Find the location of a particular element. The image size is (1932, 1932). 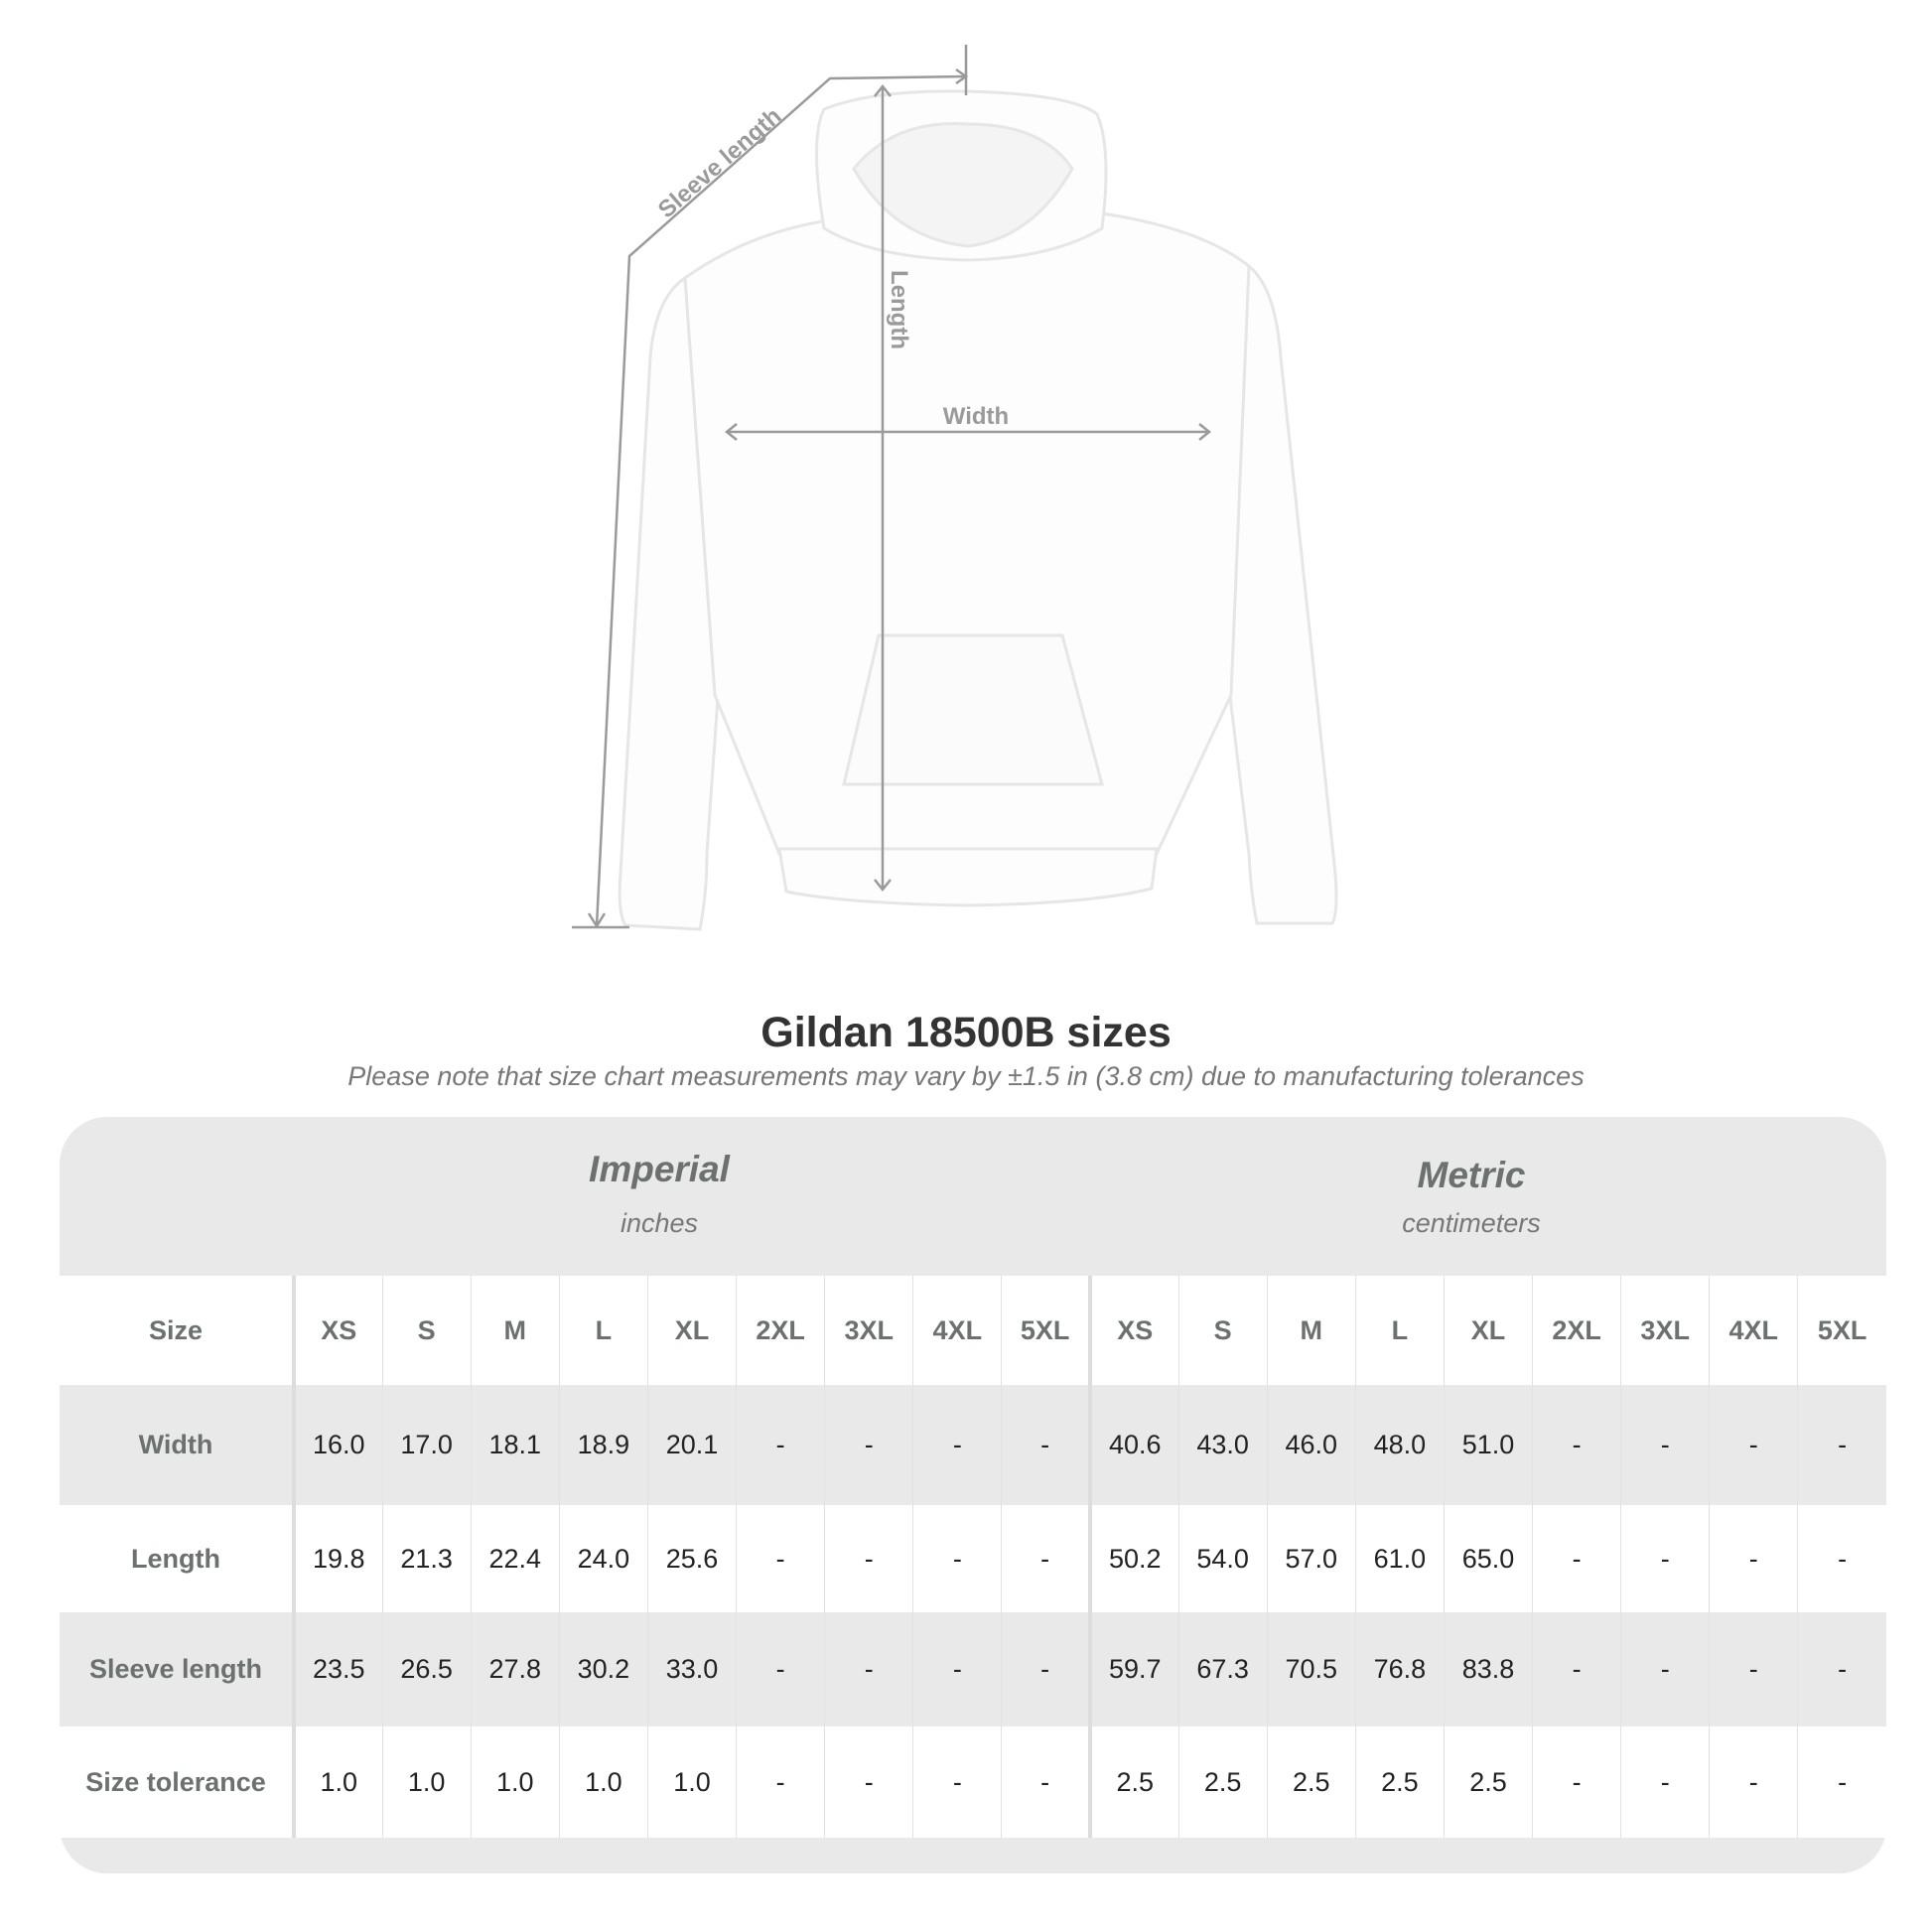

metric-value: 50.2 is located at coordinates (1133, 1558).